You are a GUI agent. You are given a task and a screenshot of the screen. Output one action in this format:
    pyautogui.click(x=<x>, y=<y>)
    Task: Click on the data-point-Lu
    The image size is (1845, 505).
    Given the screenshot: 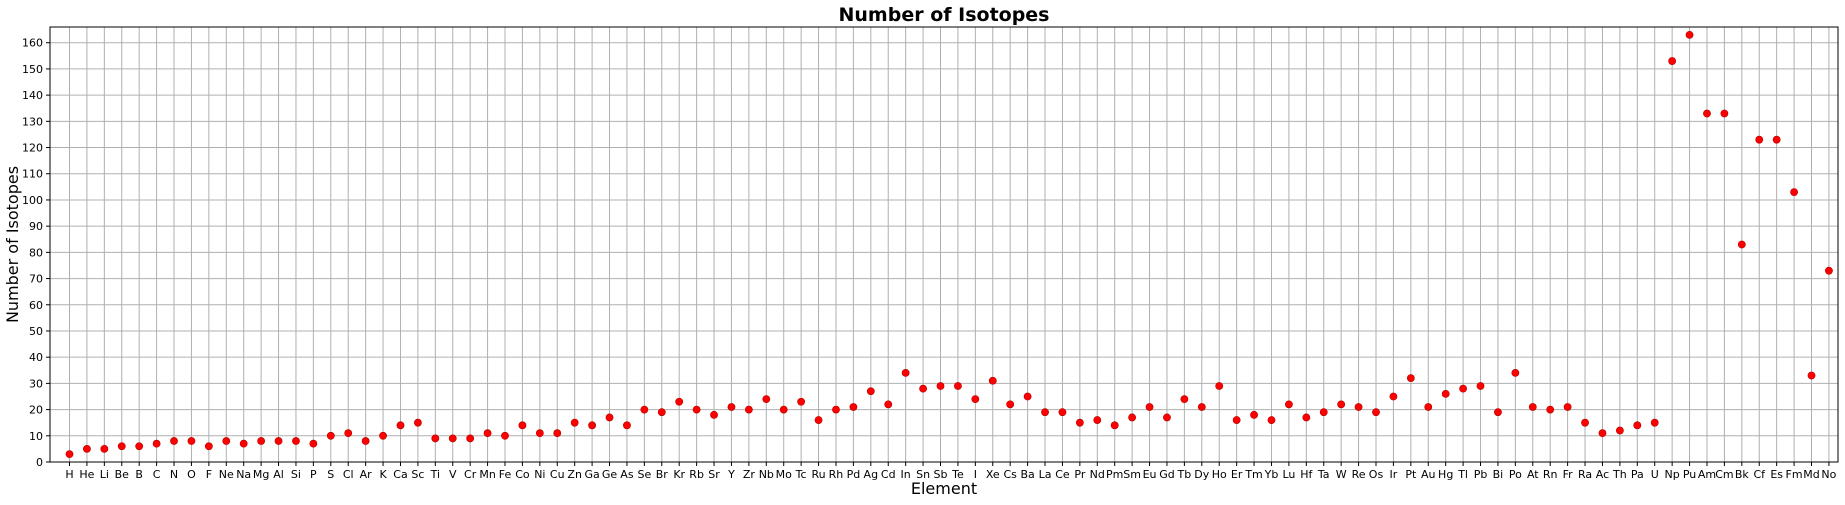 What is the action you would take?
    pyautogui.click(x=1289, y=404)
    